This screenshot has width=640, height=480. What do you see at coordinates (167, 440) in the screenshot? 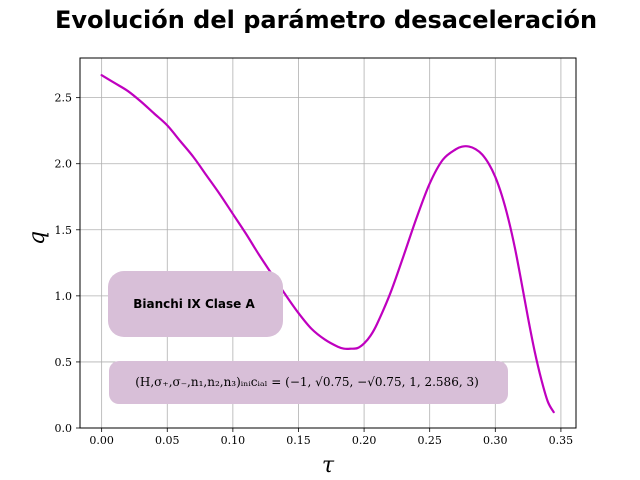
I see `x-tick-label: 0.05` at bounding box center [167, 440].